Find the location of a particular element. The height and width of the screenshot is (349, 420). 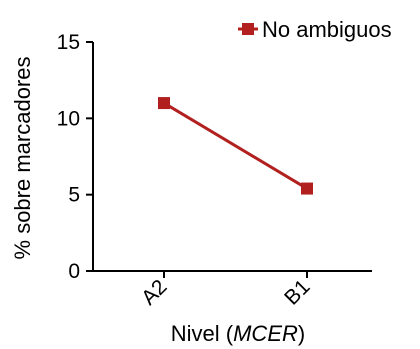

data-point-a2 is located at coordinates (164, 103).